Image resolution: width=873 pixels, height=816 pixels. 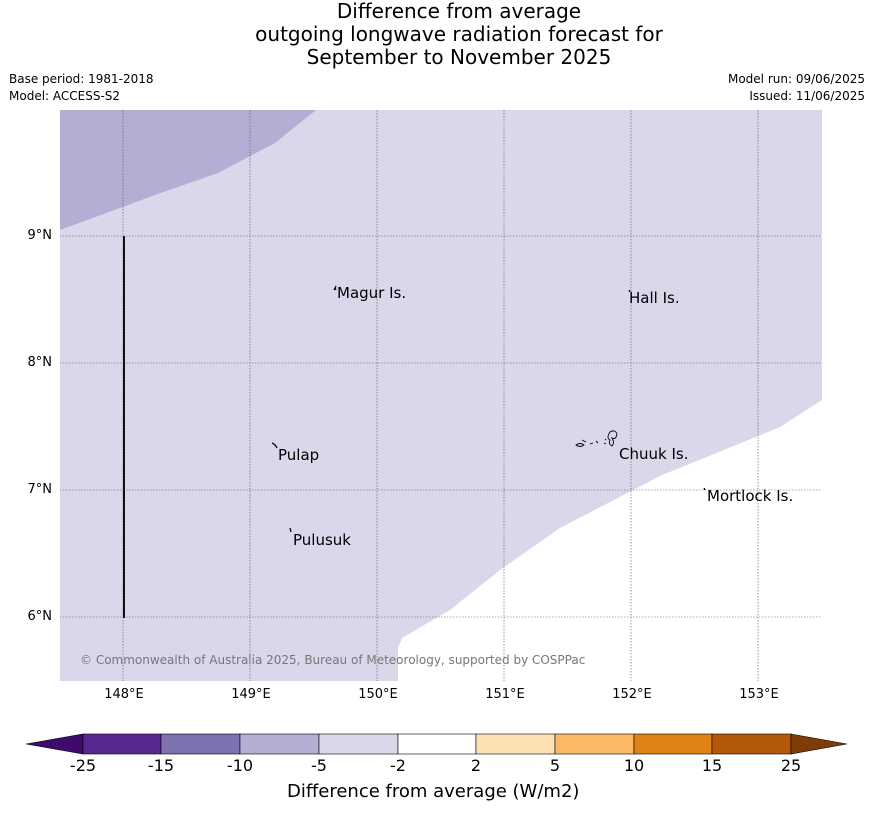 What do you see at coordinates (188, 170) in the screenshot?
I see `band-minus10-minus5` at bounding box center [188, 170].